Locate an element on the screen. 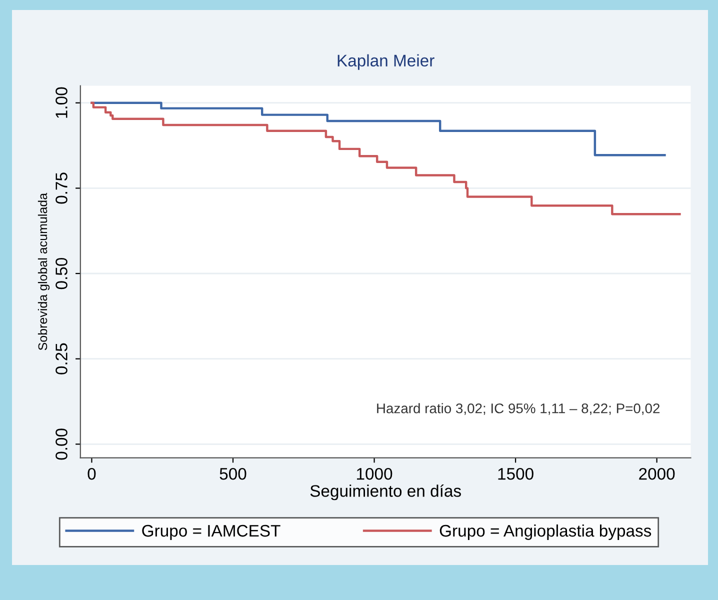 The image size is (718, 600). x-tick-label: 2000 is located at coordinates (657, 474).